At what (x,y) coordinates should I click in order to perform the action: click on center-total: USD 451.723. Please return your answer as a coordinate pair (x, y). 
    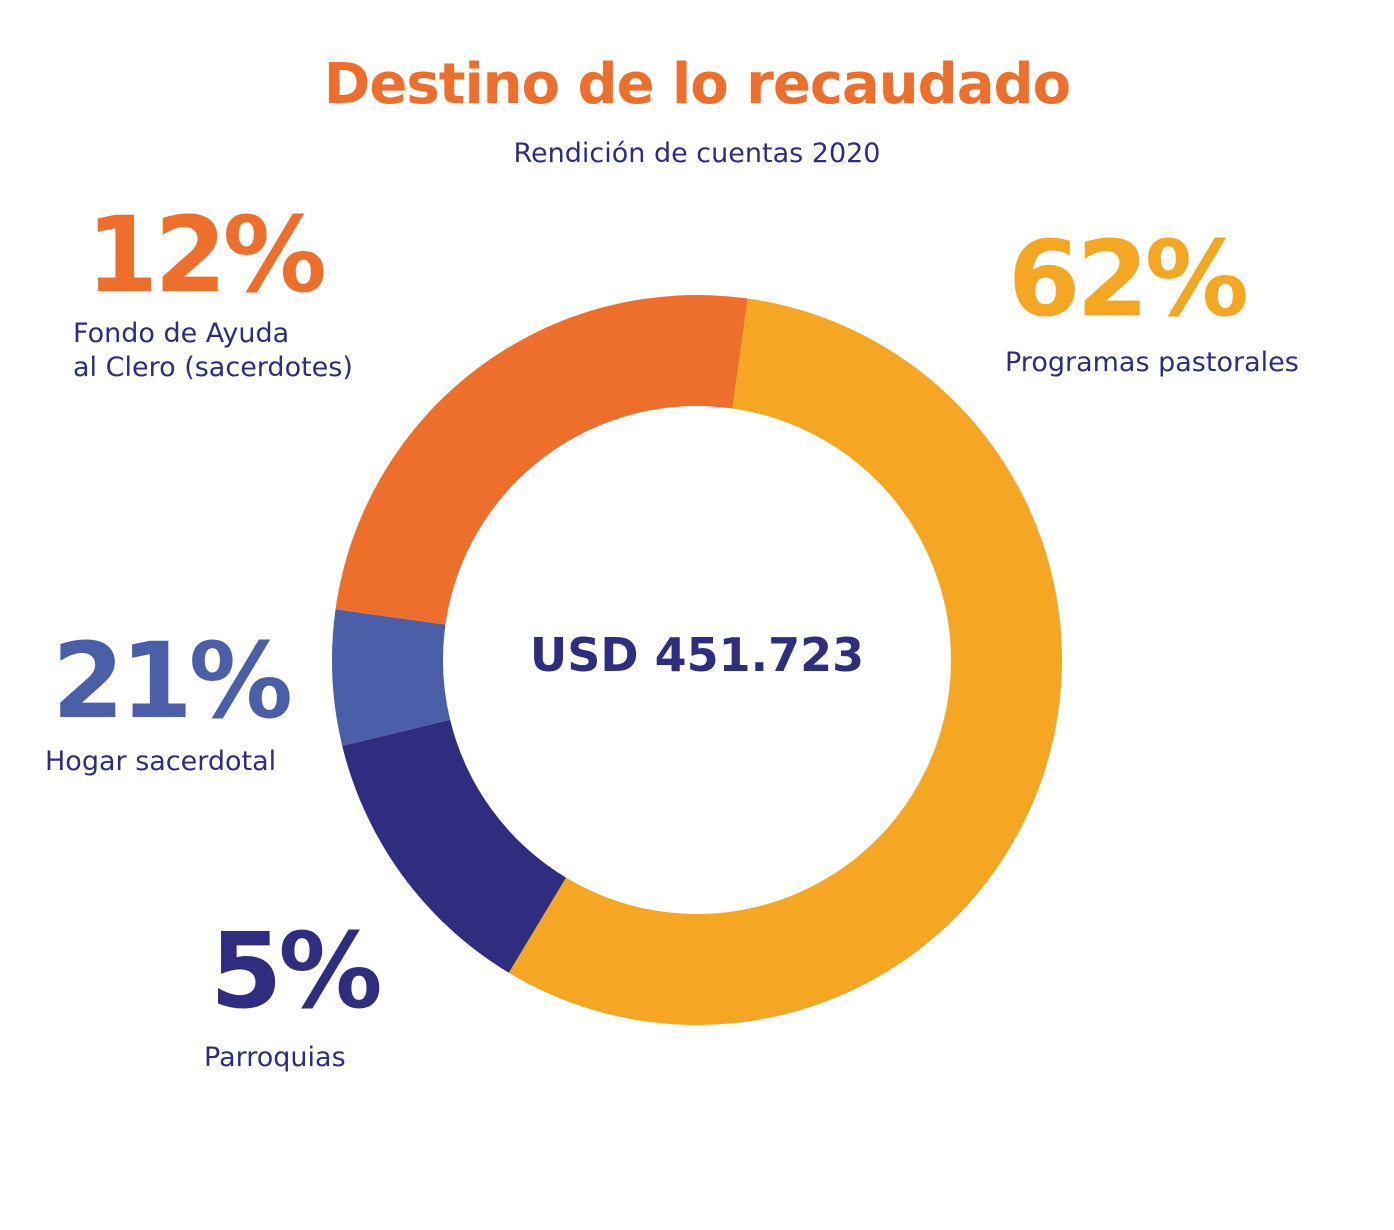
    Looking at the image, I should click on (697, 655).